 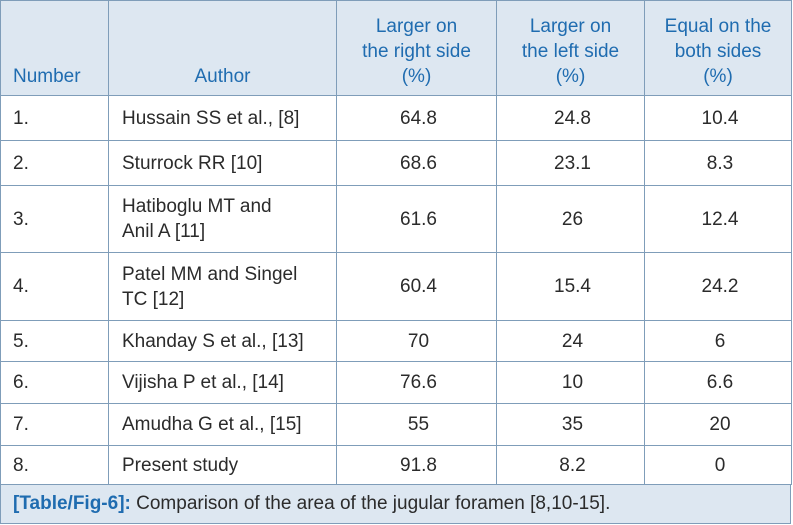 What do you see at coordinates (192, 163) in the screenshot?
I see `author-line1: Sturrock RR [10]` at bounding box center [192, 163].